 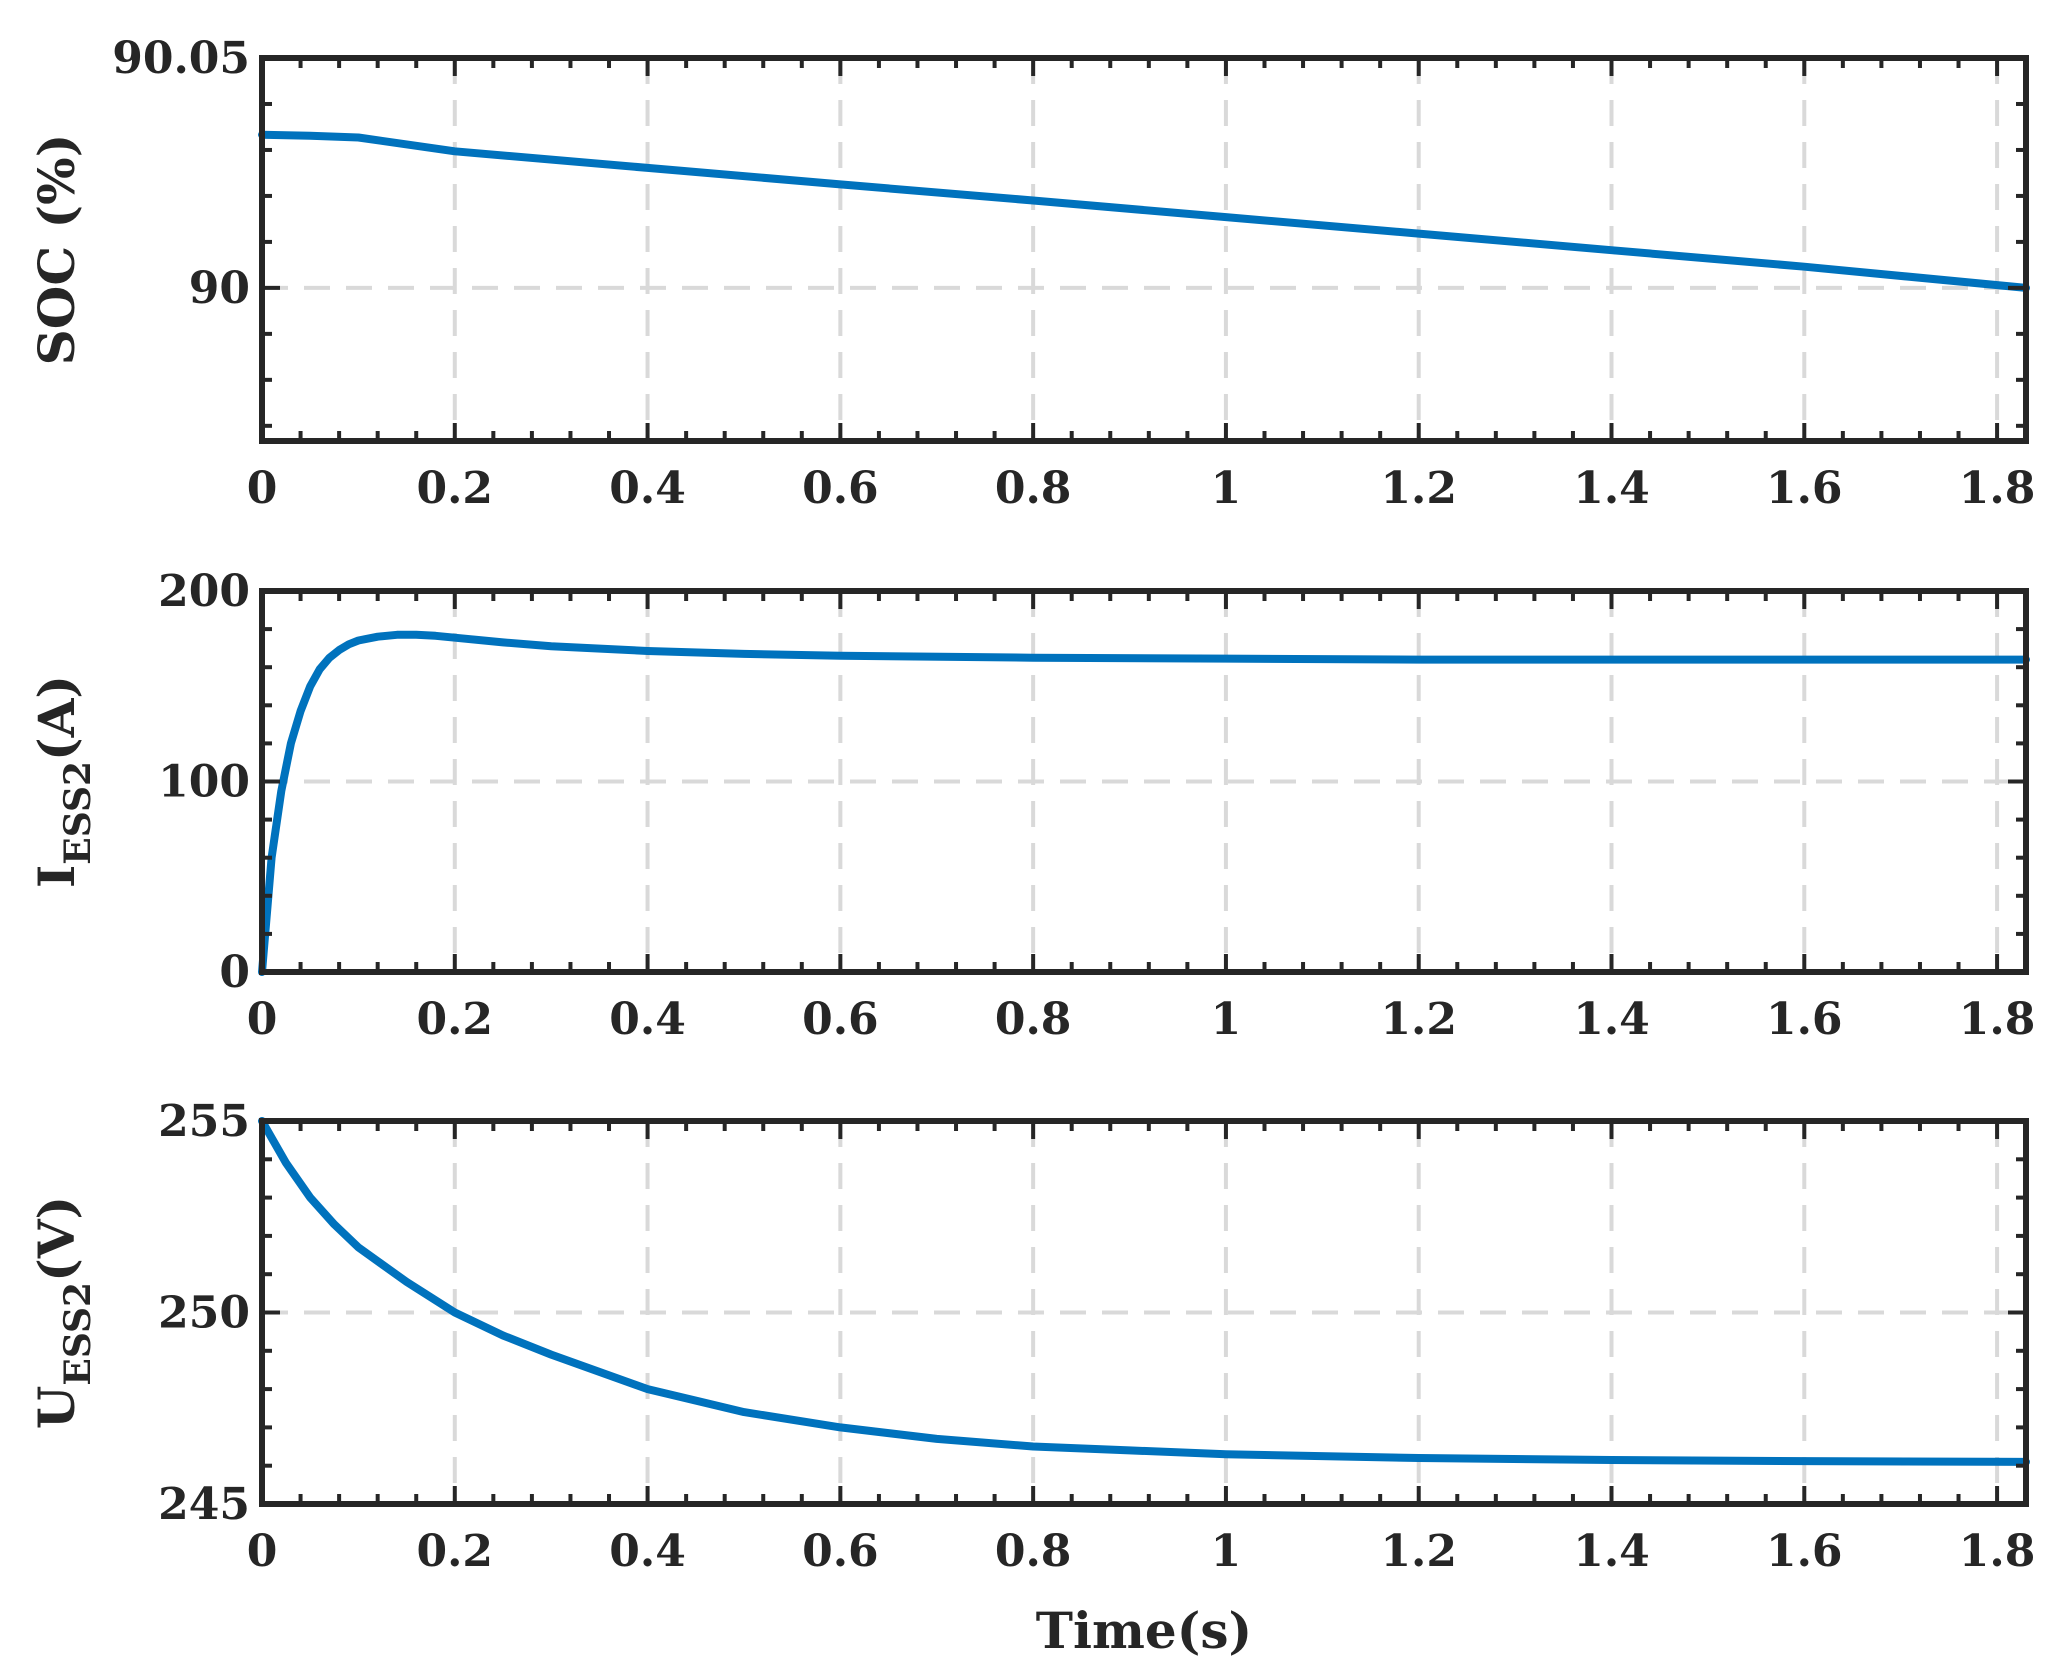 What do you see at coordinates (1418, 1551) in the screenshot?
I see `voltage-x-tick-label: 1.2` at bounding box center [1418, 1551].